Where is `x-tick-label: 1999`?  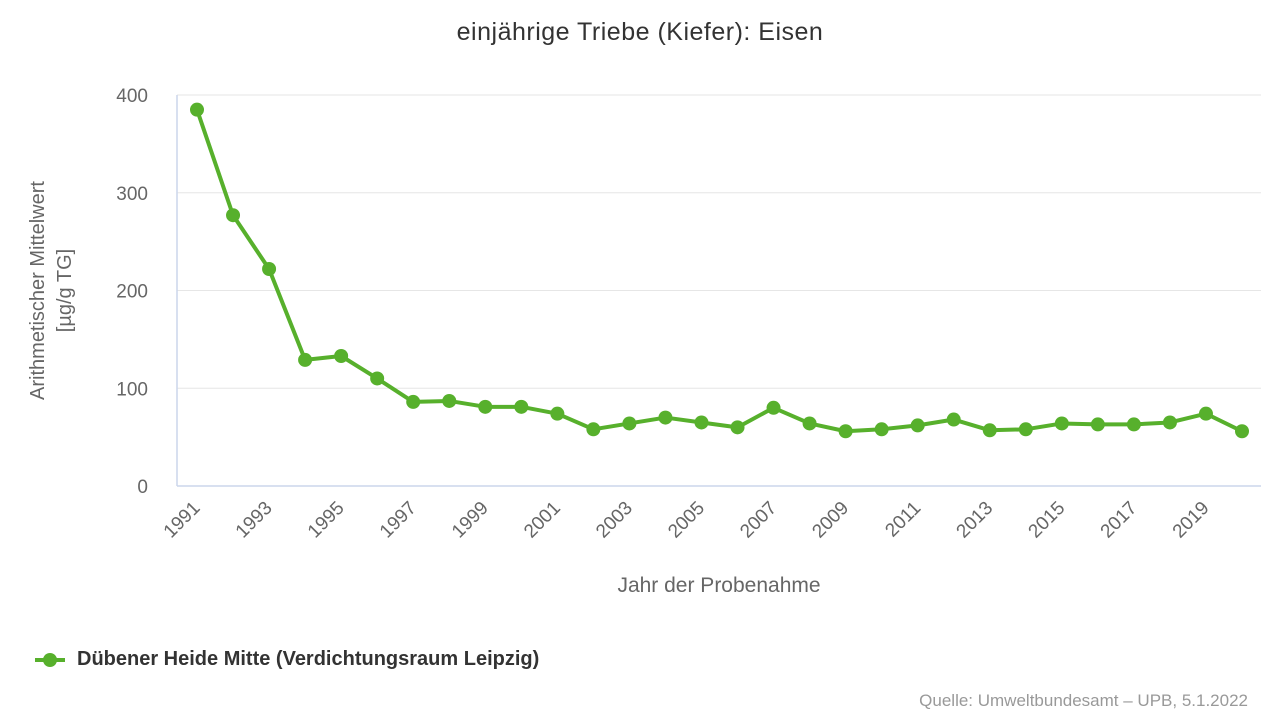 x-tick-label: 1999 is located at coordinates (470, 520).